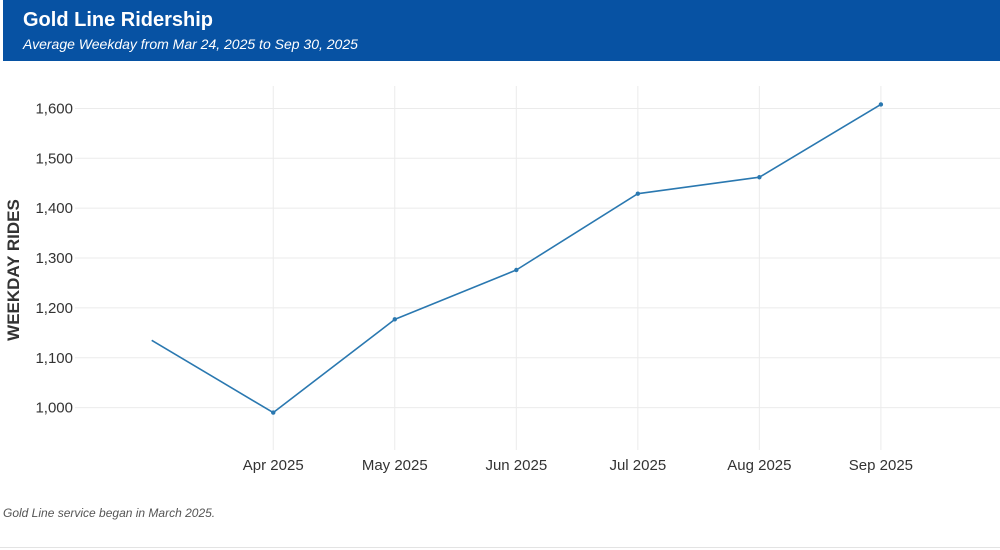 This screenshot has height=550, width=1000. Describe the element at coordinates (273, 465) in the screenshot. I see `x-tick-label: Apr 2025` at that location.